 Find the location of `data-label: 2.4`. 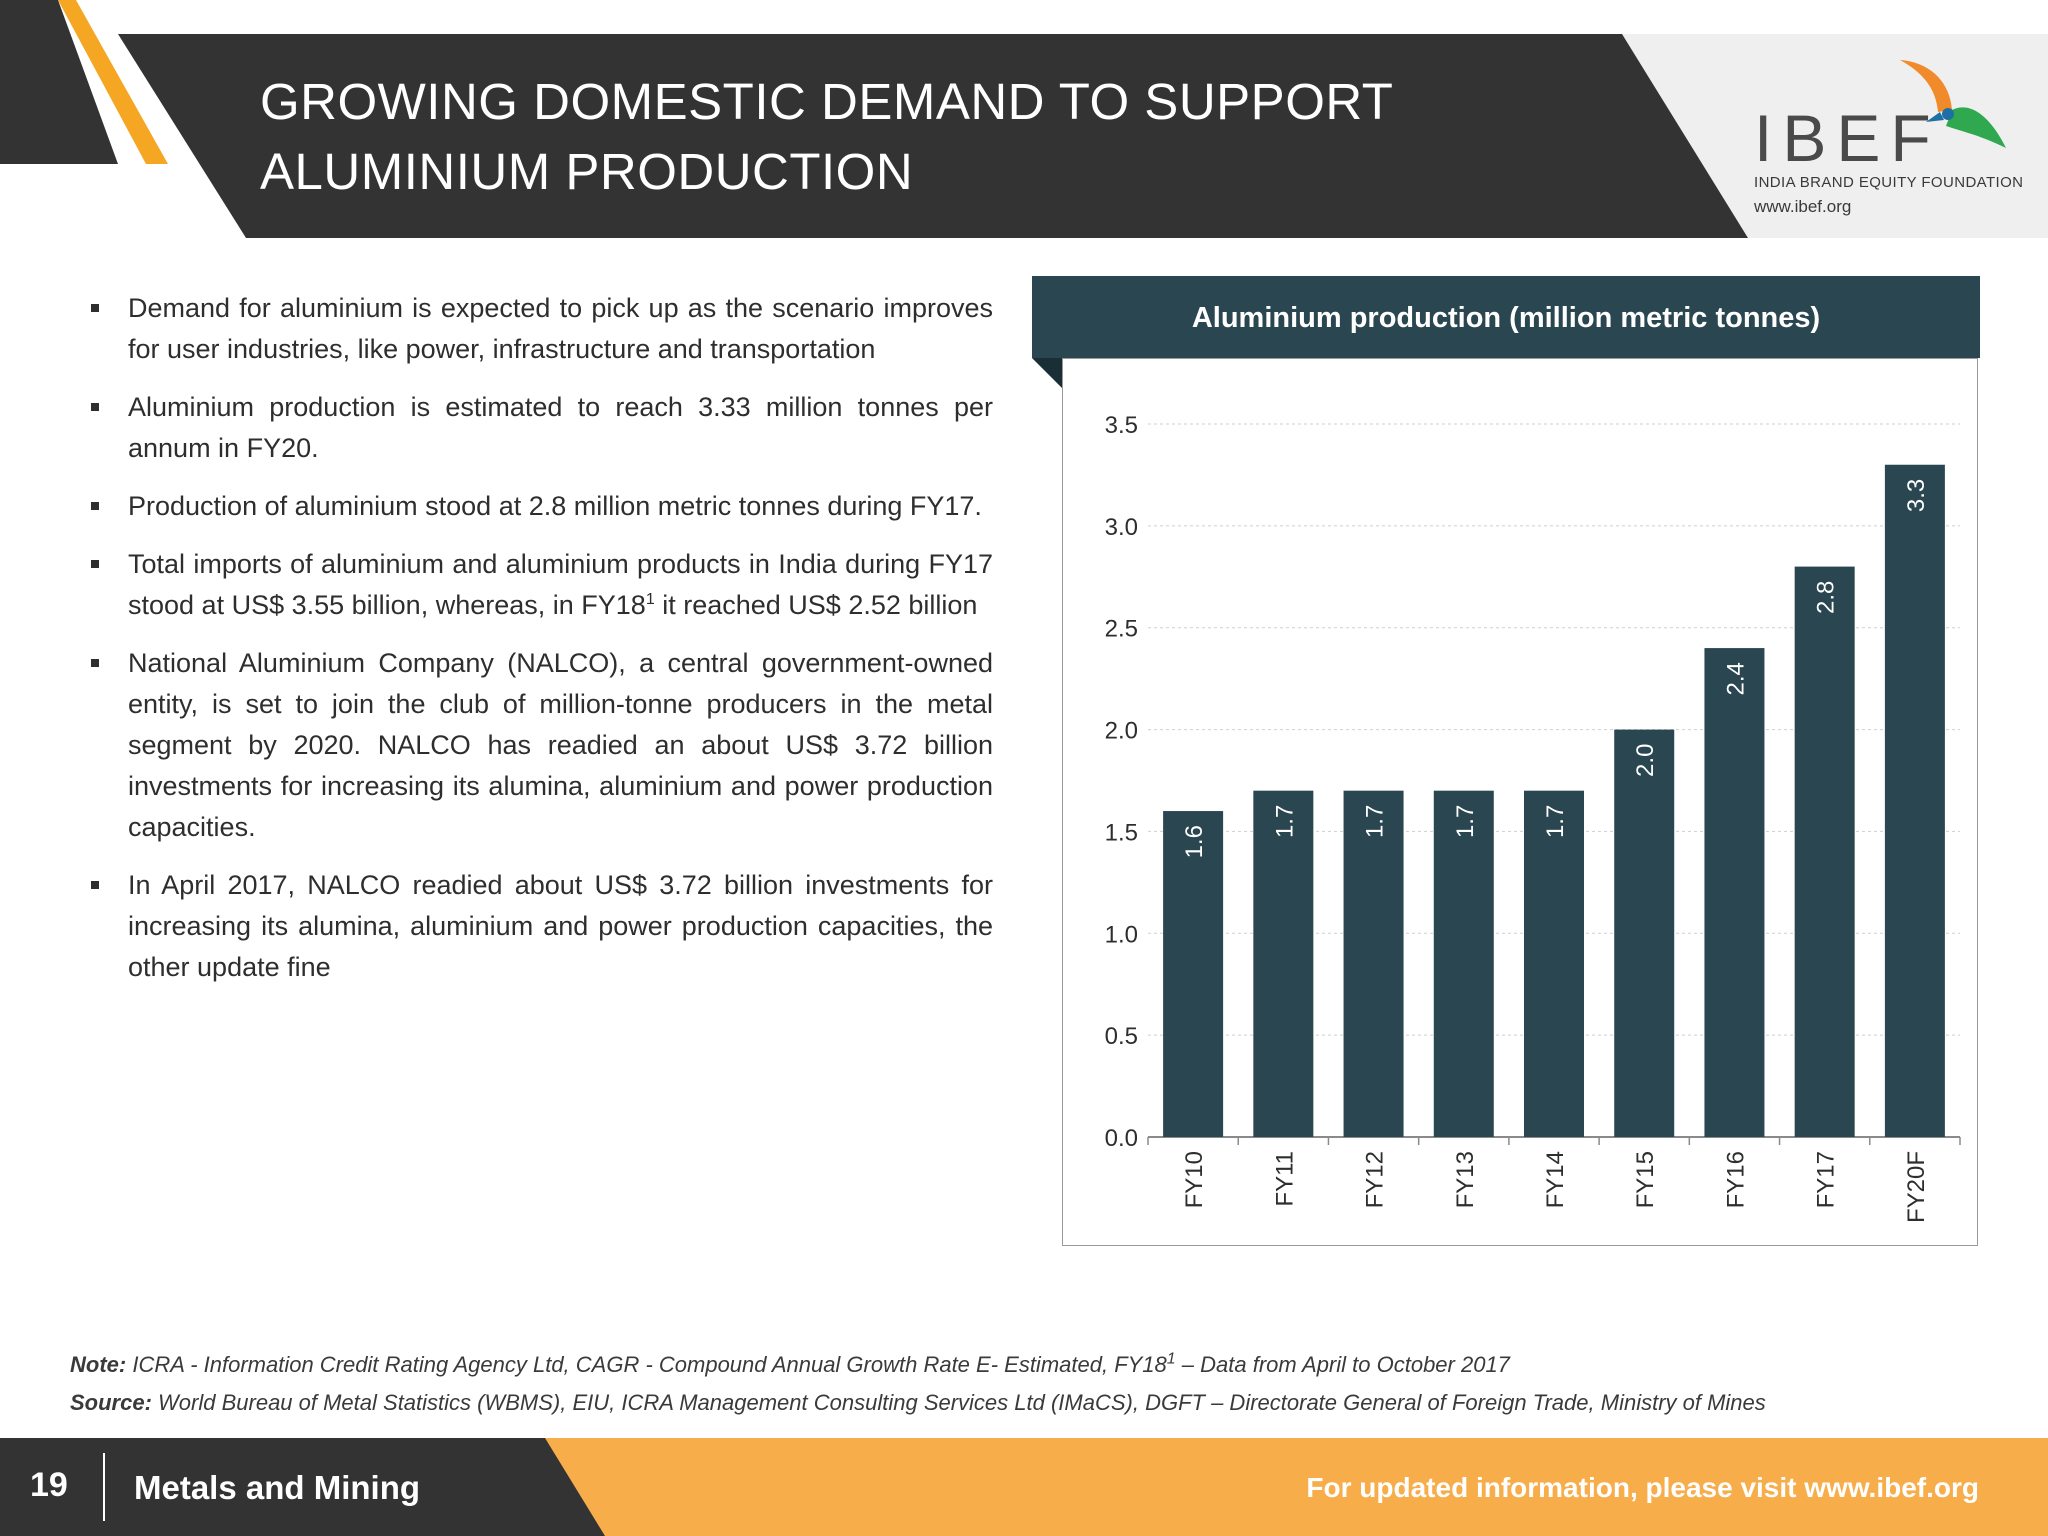

data-label: 2.4 is located at coordinates (1735, 678).